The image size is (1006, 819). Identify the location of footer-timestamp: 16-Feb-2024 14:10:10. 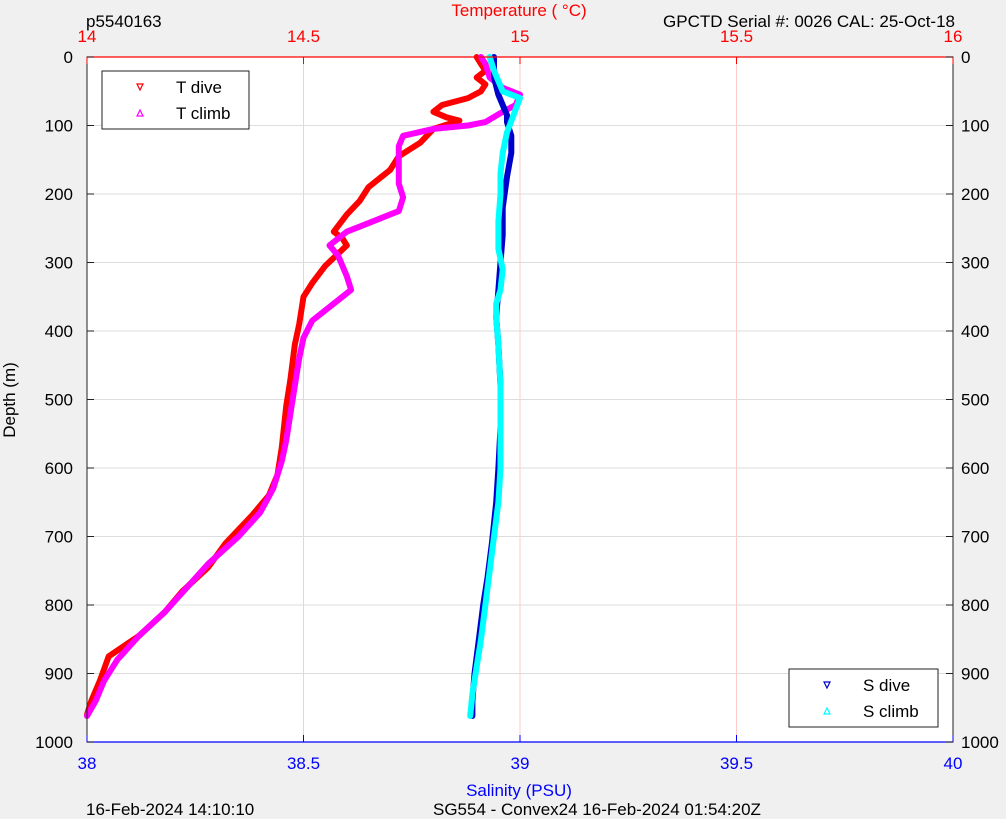
(170, 809).